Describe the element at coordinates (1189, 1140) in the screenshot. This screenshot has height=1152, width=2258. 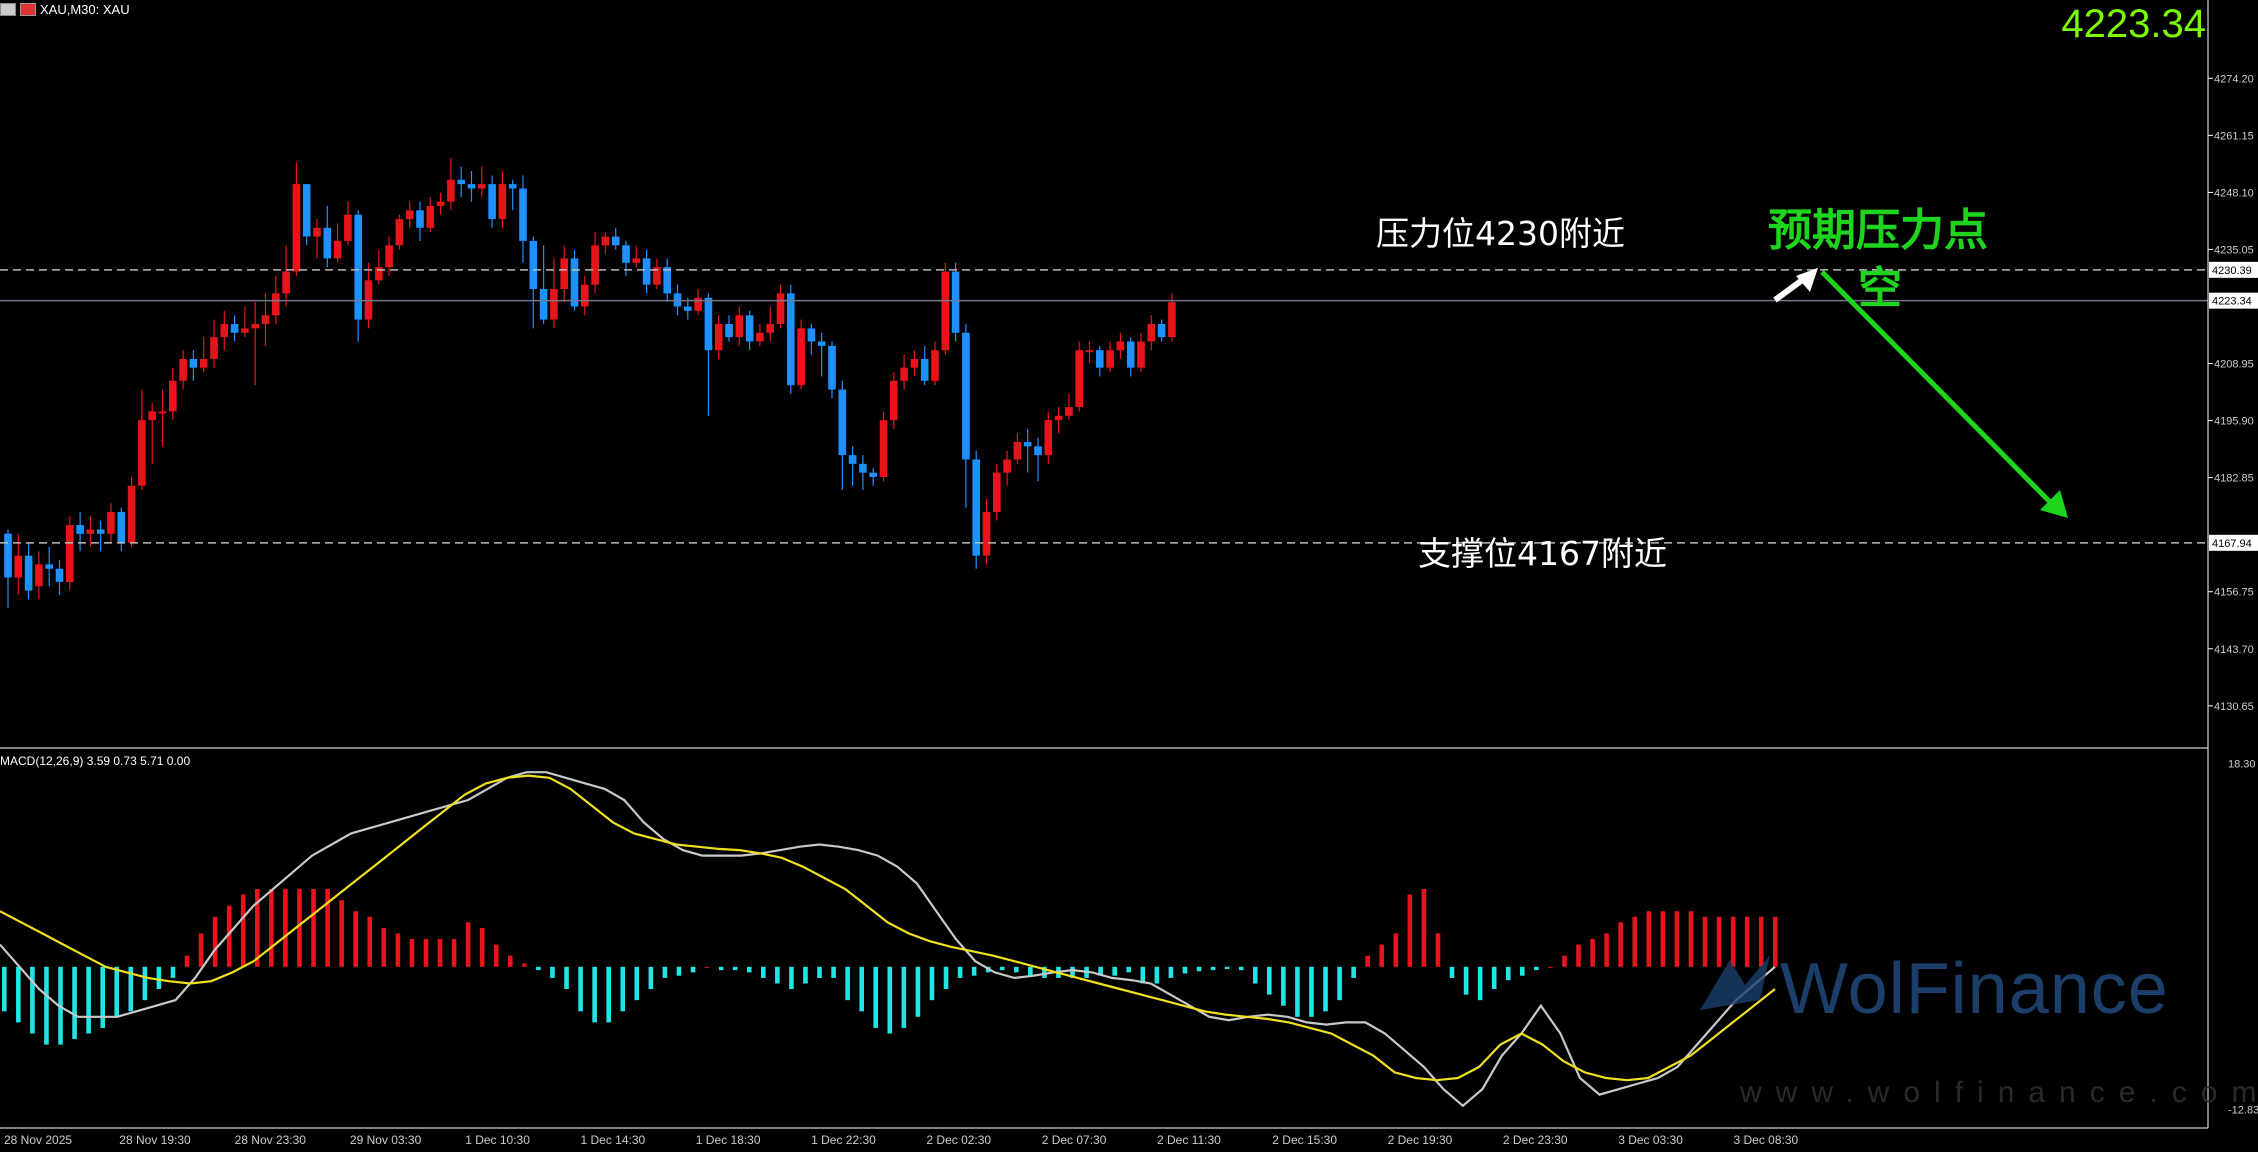
I see `time-tick-label: 2 Dec 11:30` at that location.